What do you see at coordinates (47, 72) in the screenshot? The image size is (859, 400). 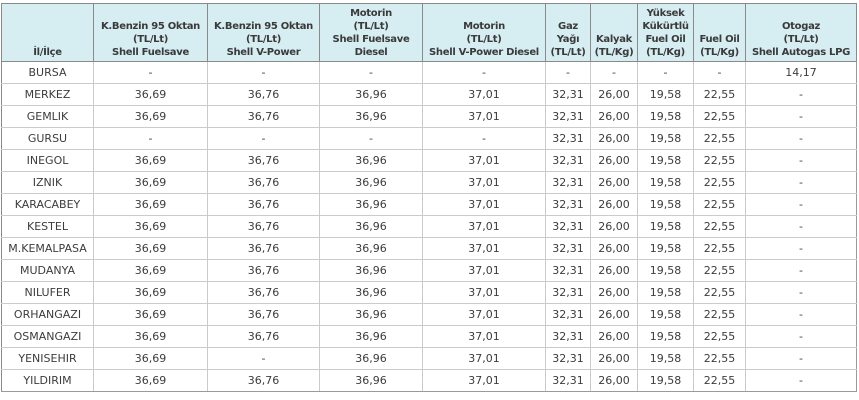 I see `district-cell: BURSA` at bounding box center [47, 72].